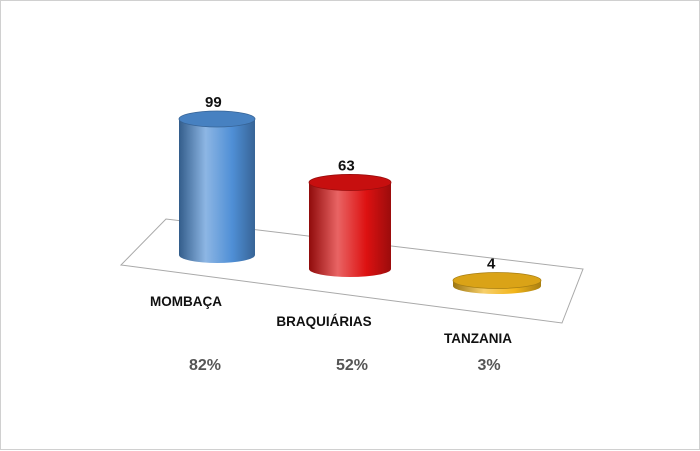 The height and width of the screenshot is (451, 700). Describe the element at coordinates (491, 264) in the screenshot. I see `value-label: 4` at that location.